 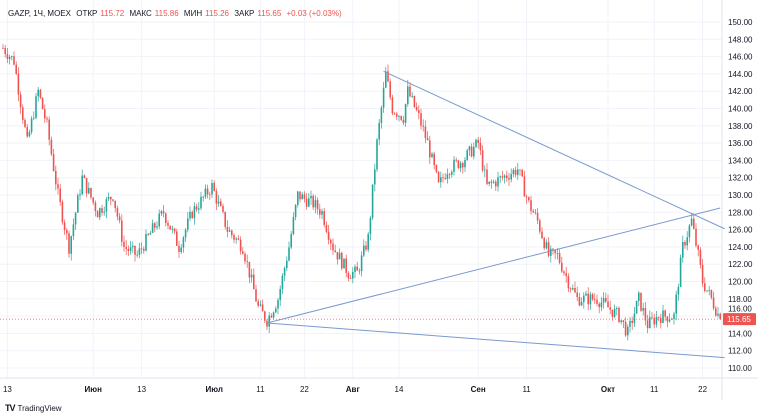 What do you see at coordinates (740, 212) in the screenshot?
I see `price-tick-label: 128.00` at bounding box center [740, 212].